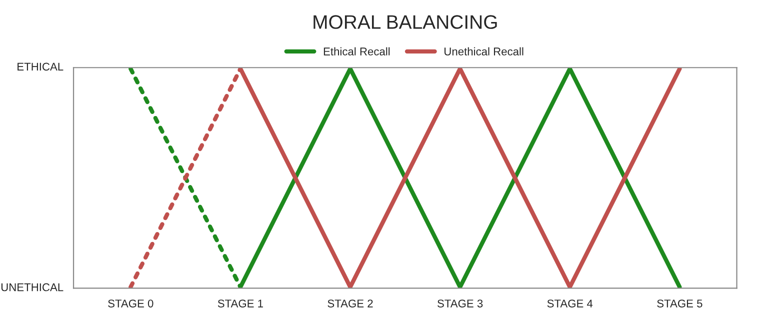  I want to click on x-tick-label: STAGE 1, so click(240, 304).